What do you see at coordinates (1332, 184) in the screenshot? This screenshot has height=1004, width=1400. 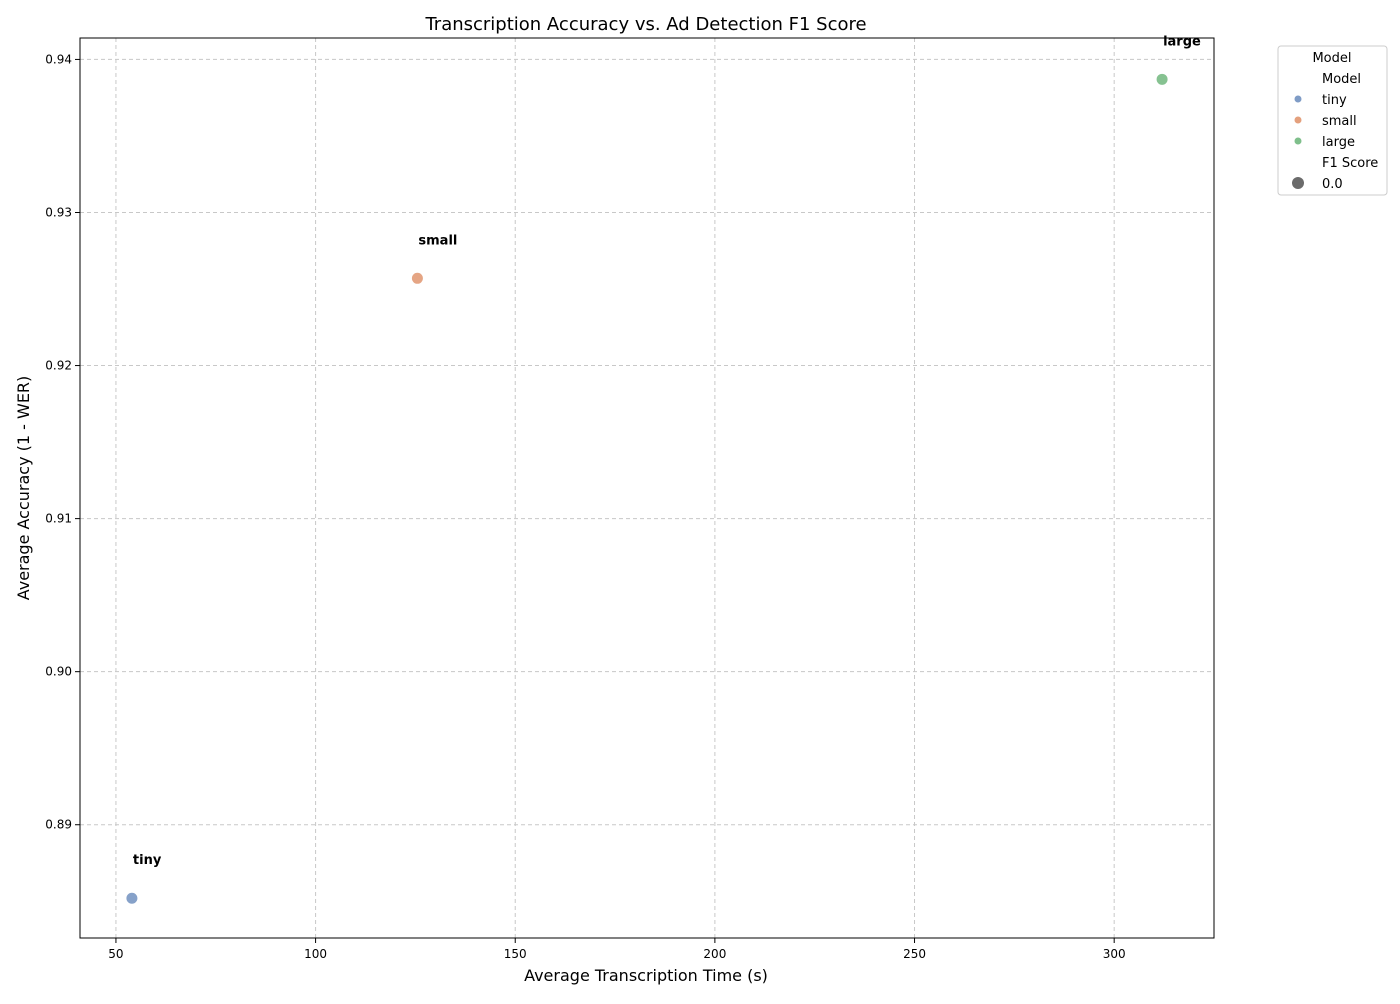 I see `legend-size-label: 0.0` at bounding box center [1332, 184].